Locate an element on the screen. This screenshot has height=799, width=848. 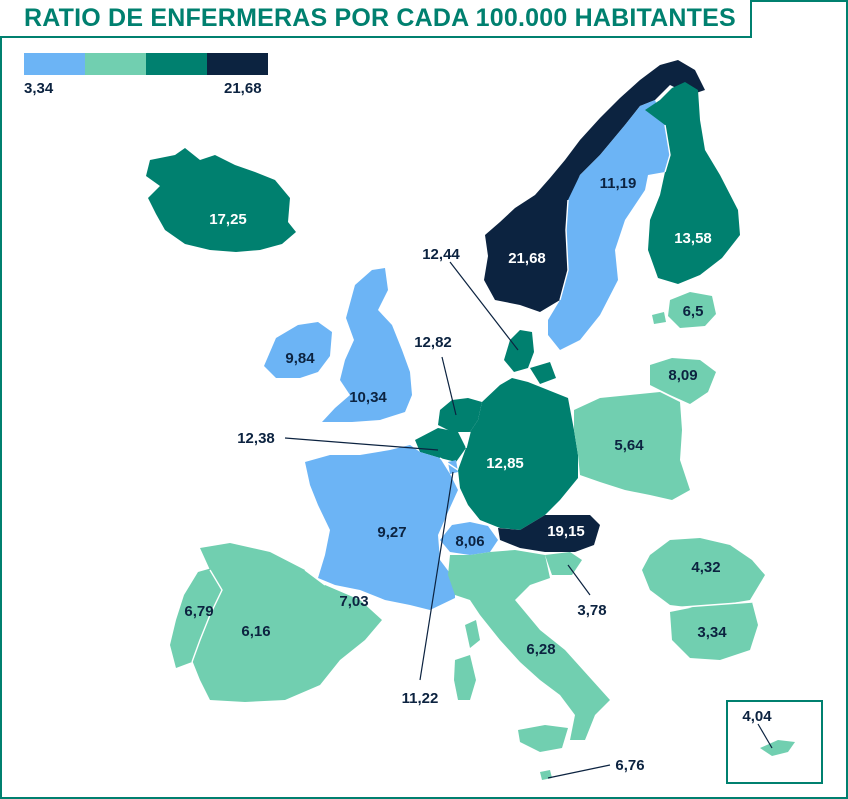
value-sweden: 11,19 is located at coordinates (618, 183).